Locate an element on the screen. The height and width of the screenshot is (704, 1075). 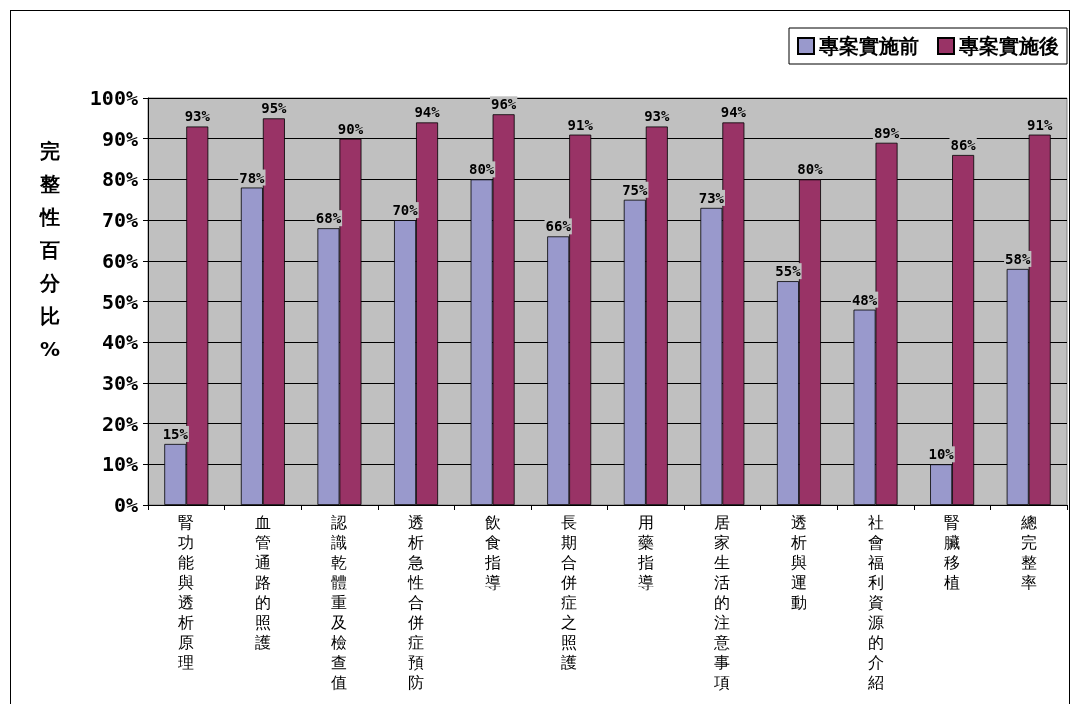
data-label: 95% is located at coordinates (274, 108).